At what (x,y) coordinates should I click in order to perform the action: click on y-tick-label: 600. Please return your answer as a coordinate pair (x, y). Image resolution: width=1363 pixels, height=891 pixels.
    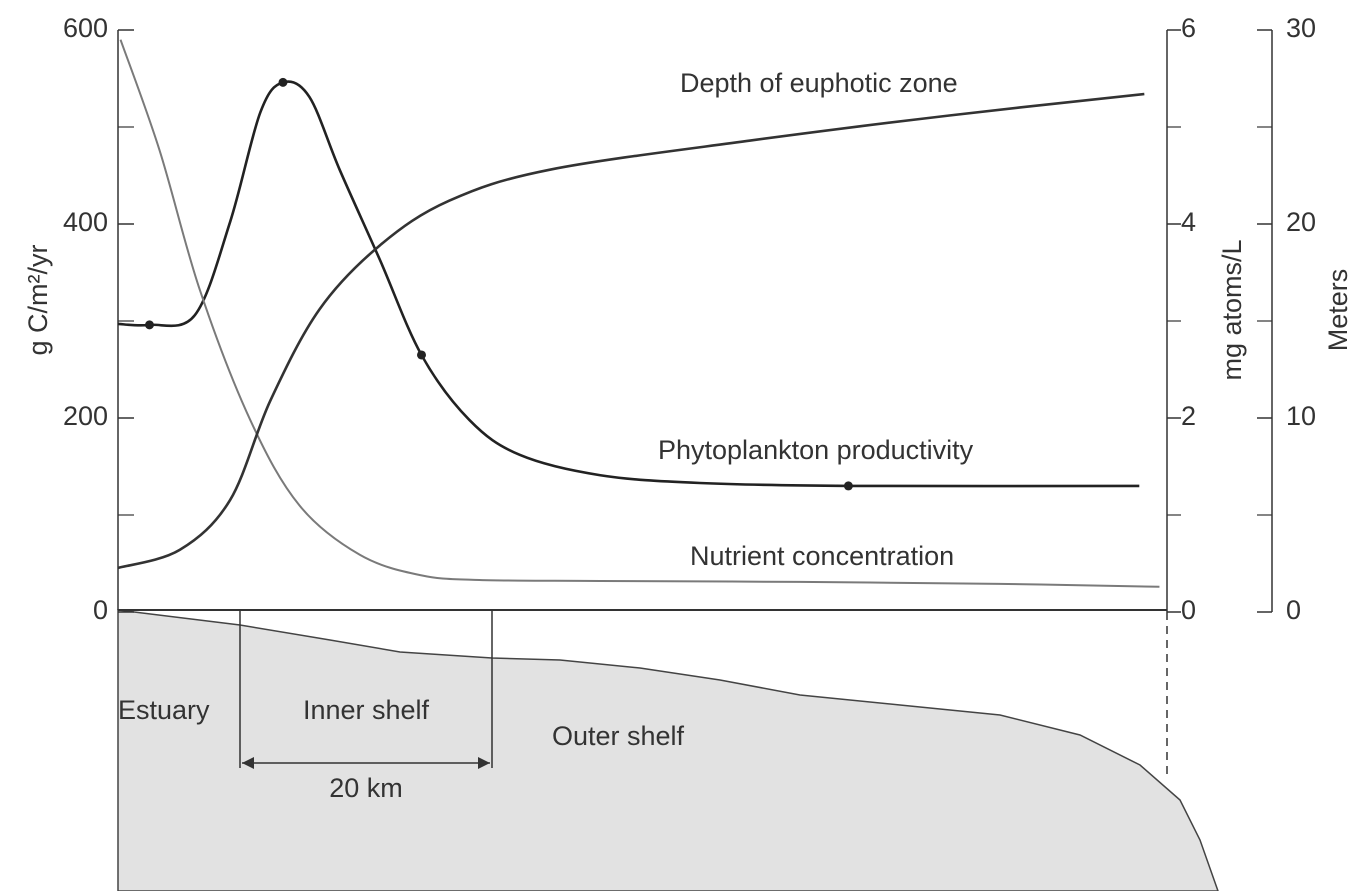
    Looking at the image, I should click on (85, 28).